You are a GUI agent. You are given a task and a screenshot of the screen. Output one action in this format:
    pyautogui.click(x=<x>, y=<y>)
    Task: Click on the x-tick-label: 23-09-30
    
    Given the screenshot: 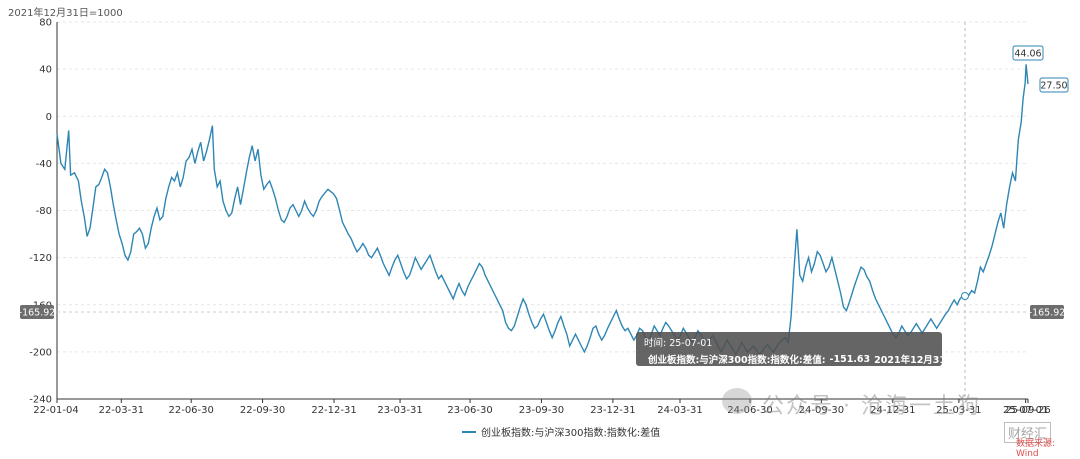 What is the action you would take?
    pyautogui.click(x=541, y=410)
    